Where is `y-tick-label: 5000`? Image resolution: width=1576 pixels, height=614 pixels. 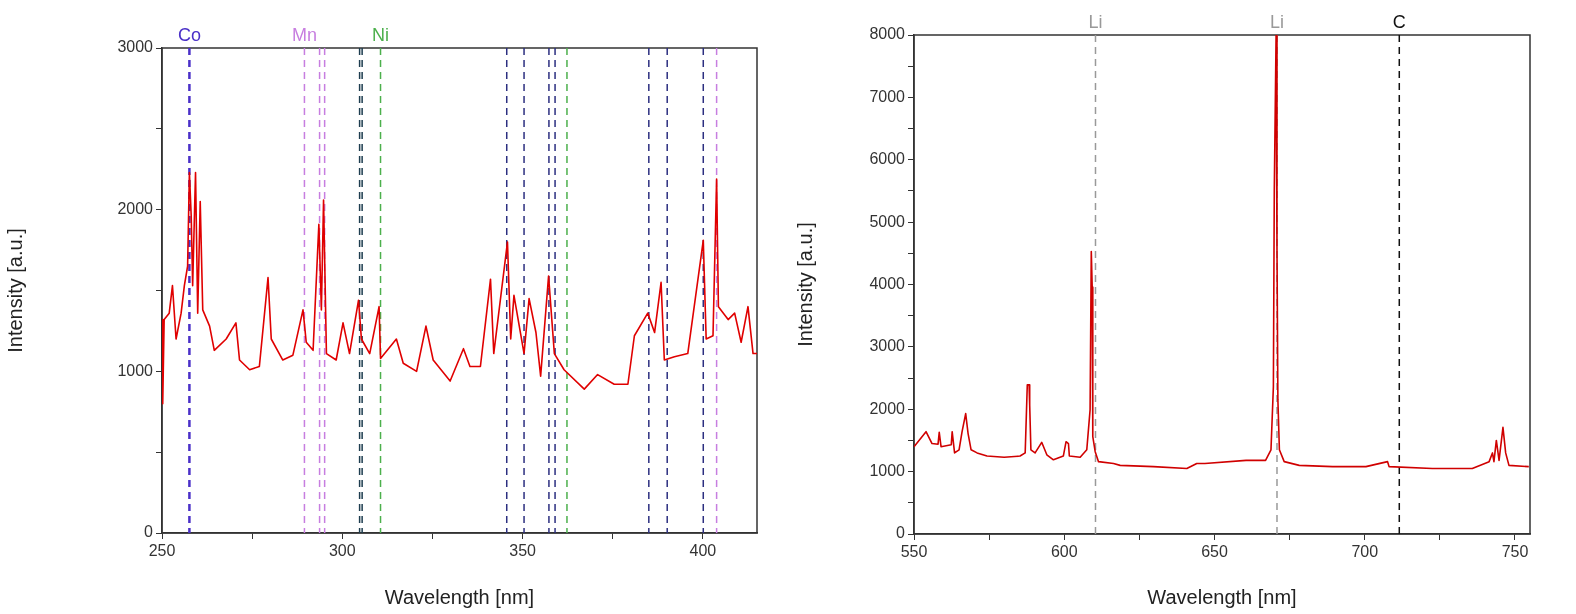
y-tick-label: 5000 is located at coordinates (887, 221).